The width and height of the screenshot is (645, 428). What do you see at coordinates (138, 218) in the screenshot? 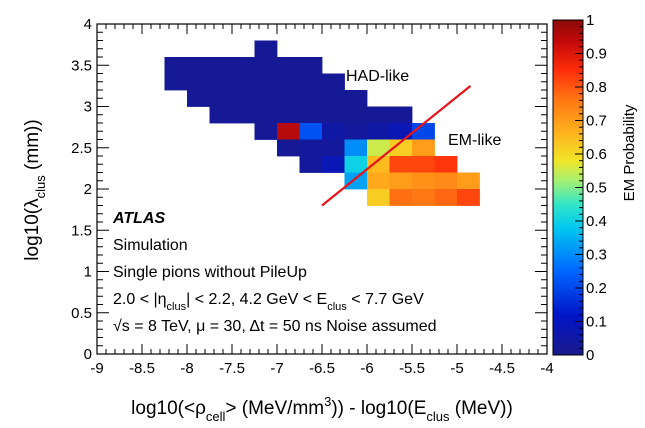
I see `atlas-brand: ATLAS` at bounding box center [138, 218].